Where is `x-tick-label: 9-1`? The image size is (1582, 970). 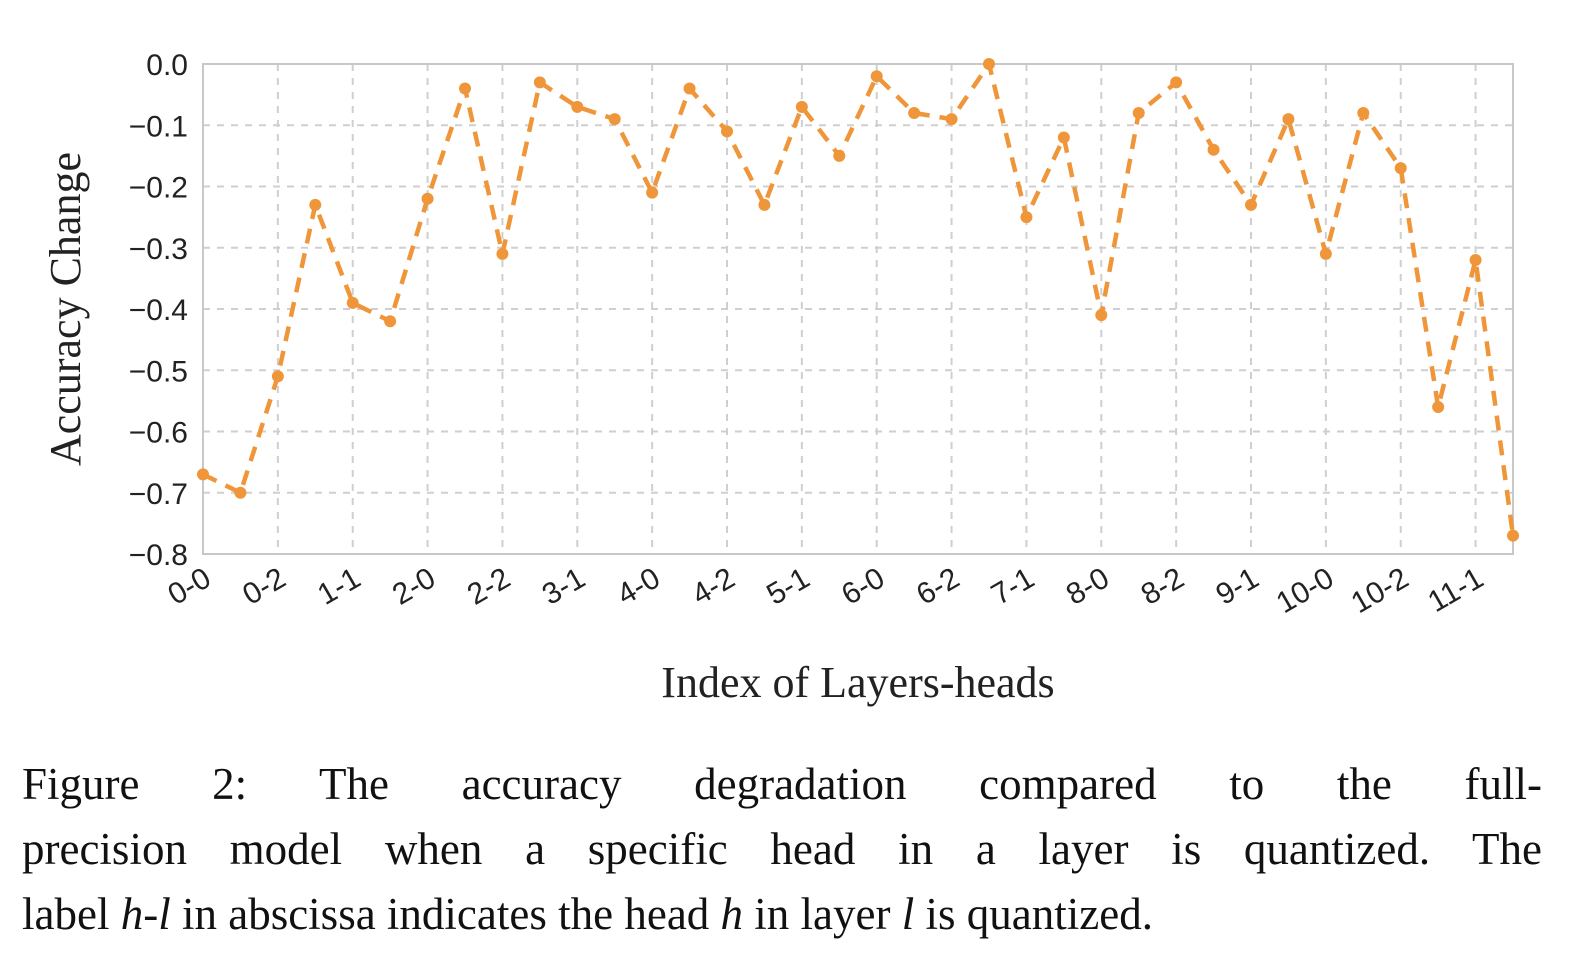
x-tick-label: 9-1 is located at coordinates (1237, 586).